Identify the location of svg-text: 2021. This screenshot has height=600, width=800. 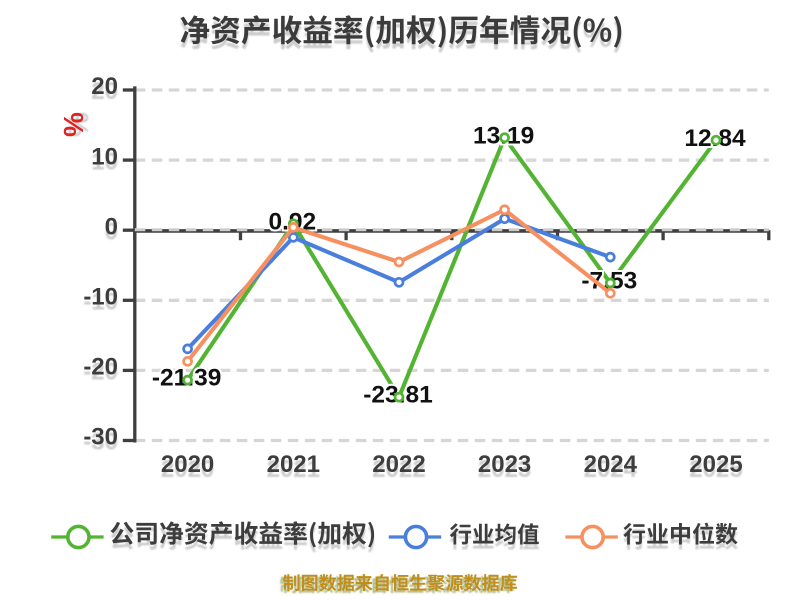
(293, 464).